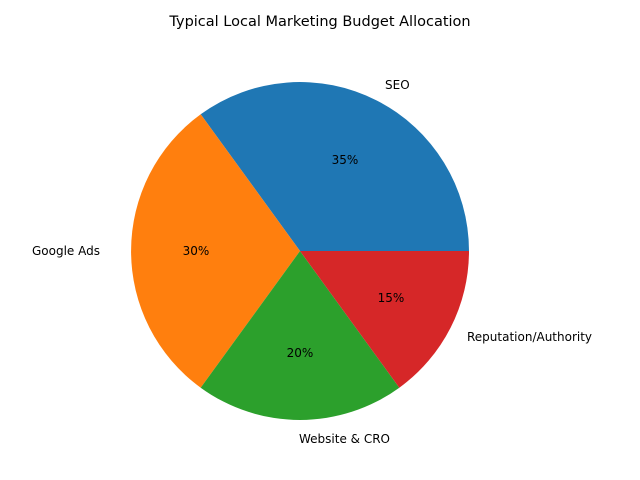  What do you see at coordinates (397, 85) in the screenshot?
I see `label-seo: SEO` at bounding box center [397, 85].